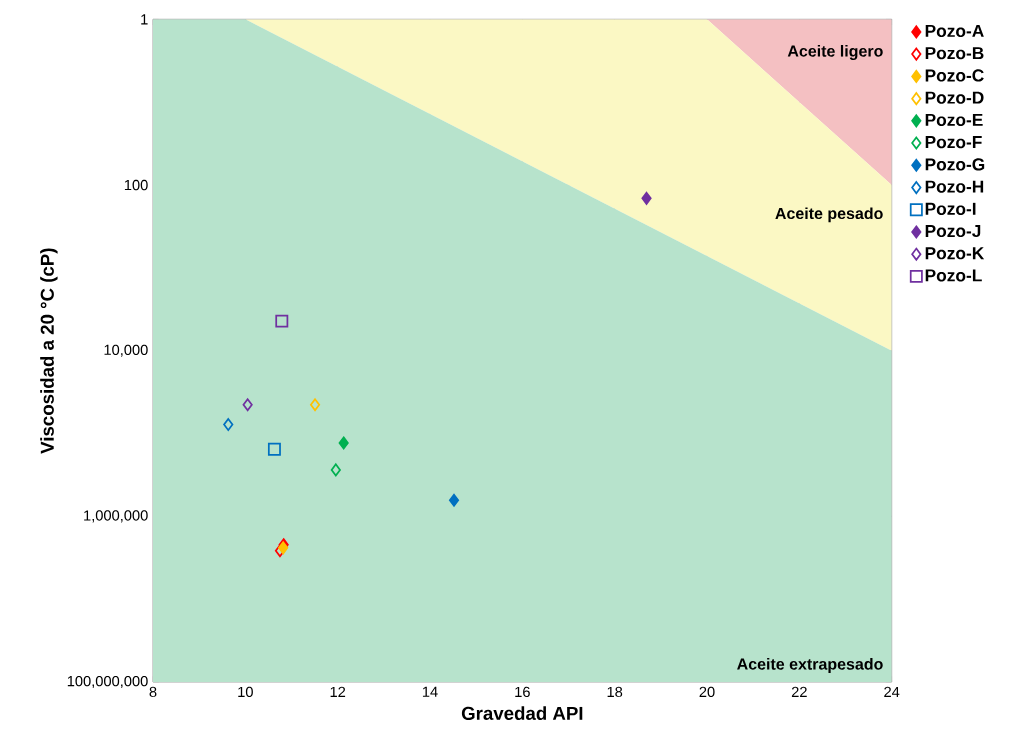 This screenshot has height=744, width=1024. Describe the element at coordinates (953, 142) in the screenshot. I see `legend-label: Pozo-F` at that location.